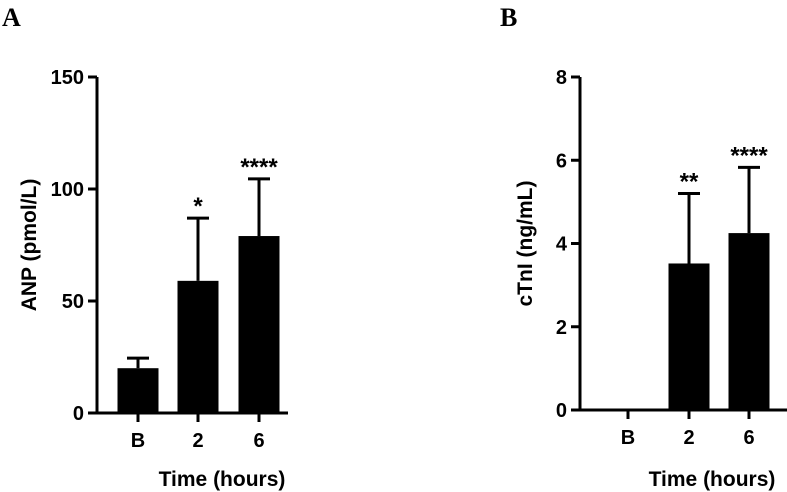 This screenshot has height=492, width=787. What do you see at coordinates (628, 438) in the screenshot?
I see `x-tick-label-b: B` at bounding box center [628, 438].